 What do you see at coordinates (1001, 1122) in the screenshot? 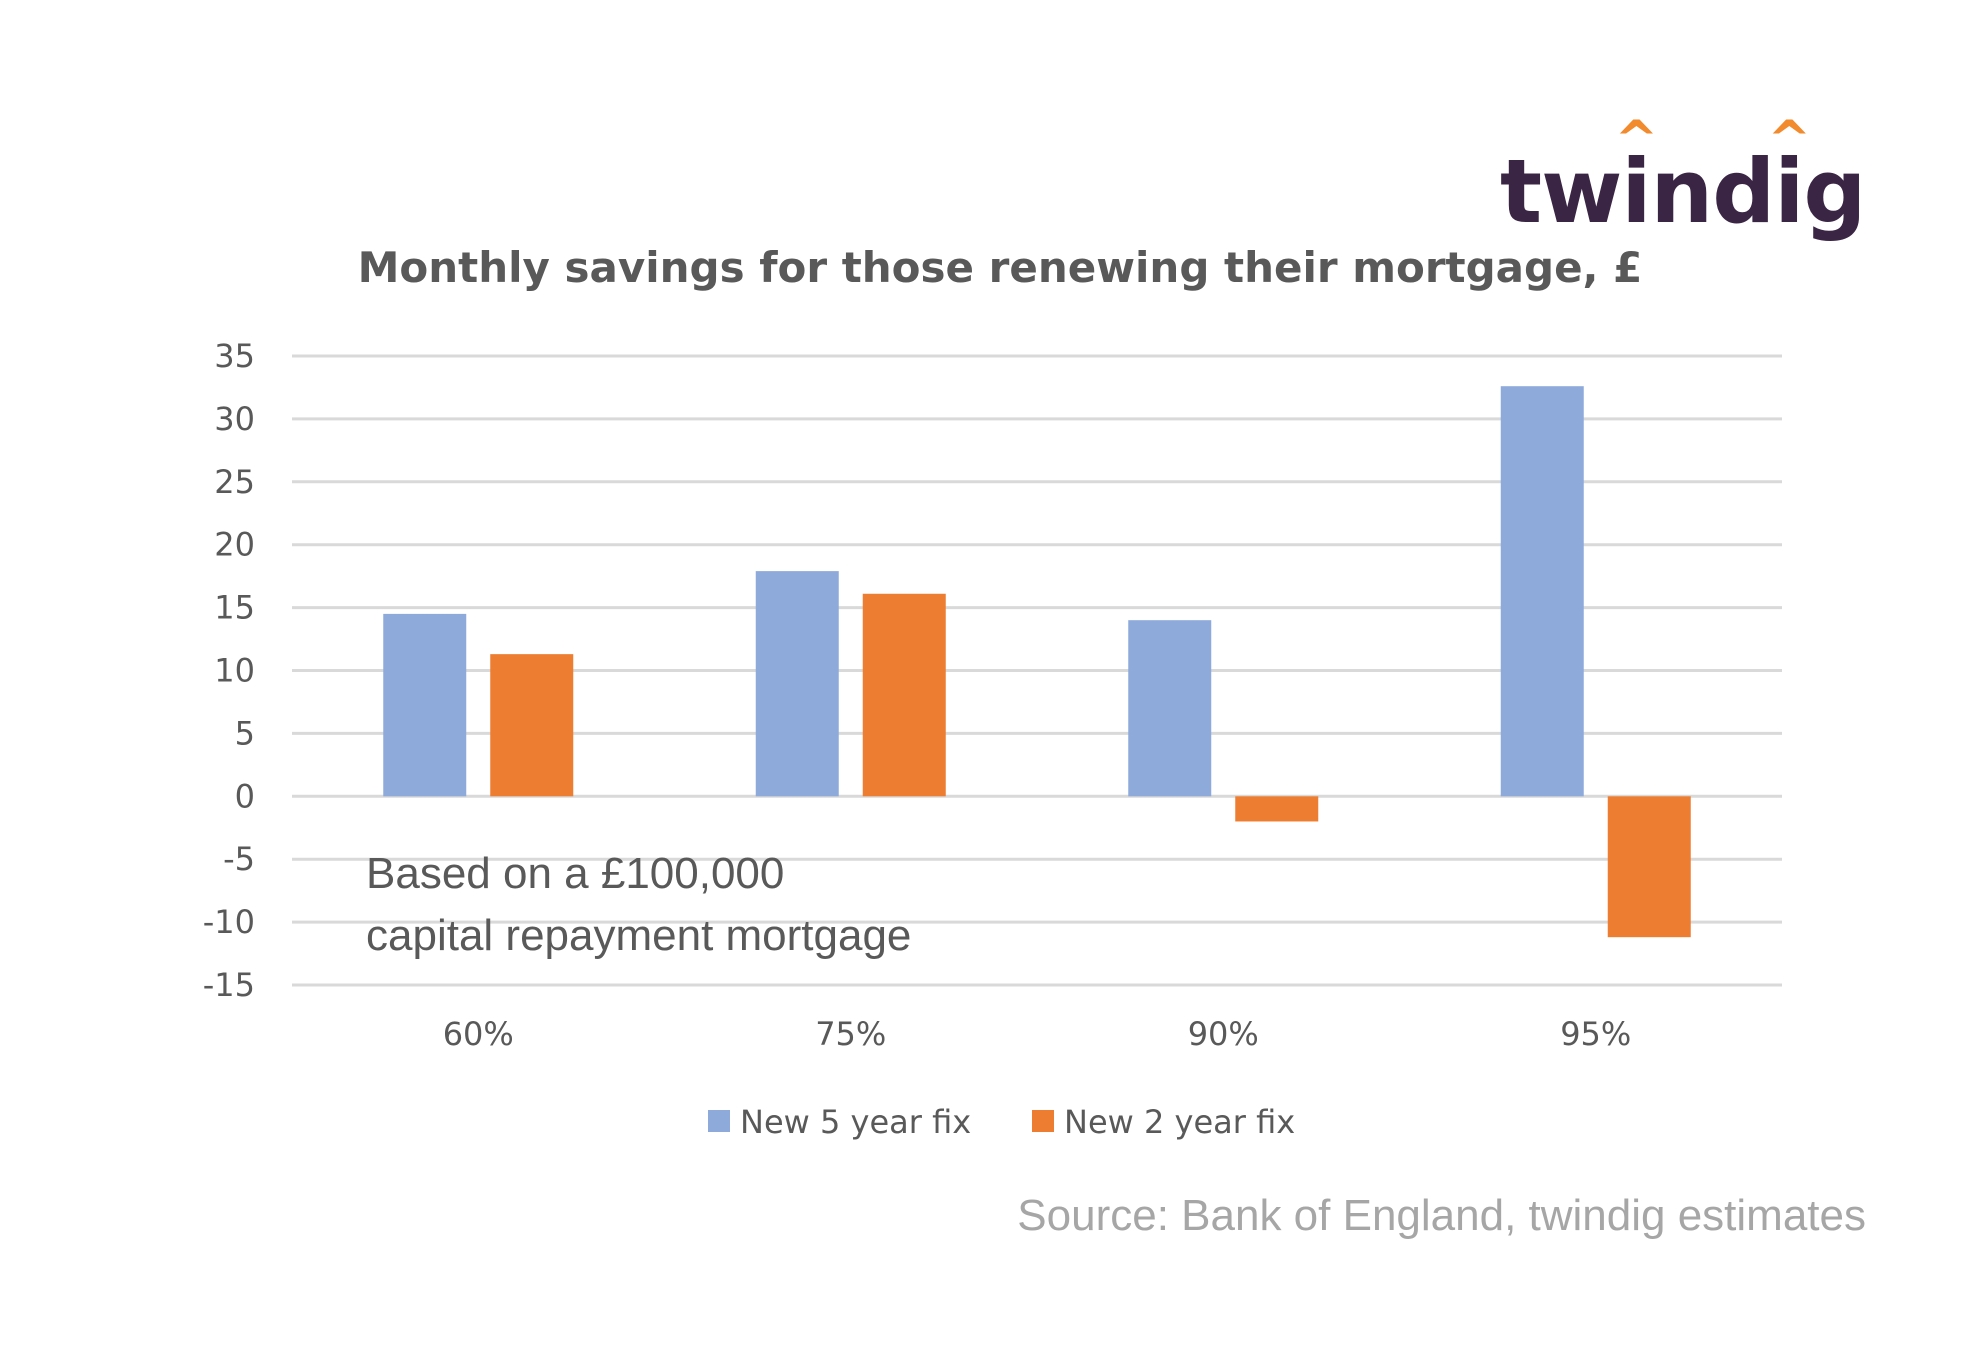
I see `legend: New 5 year fix New 2 year fix` at bounding box center [1001, 1122].